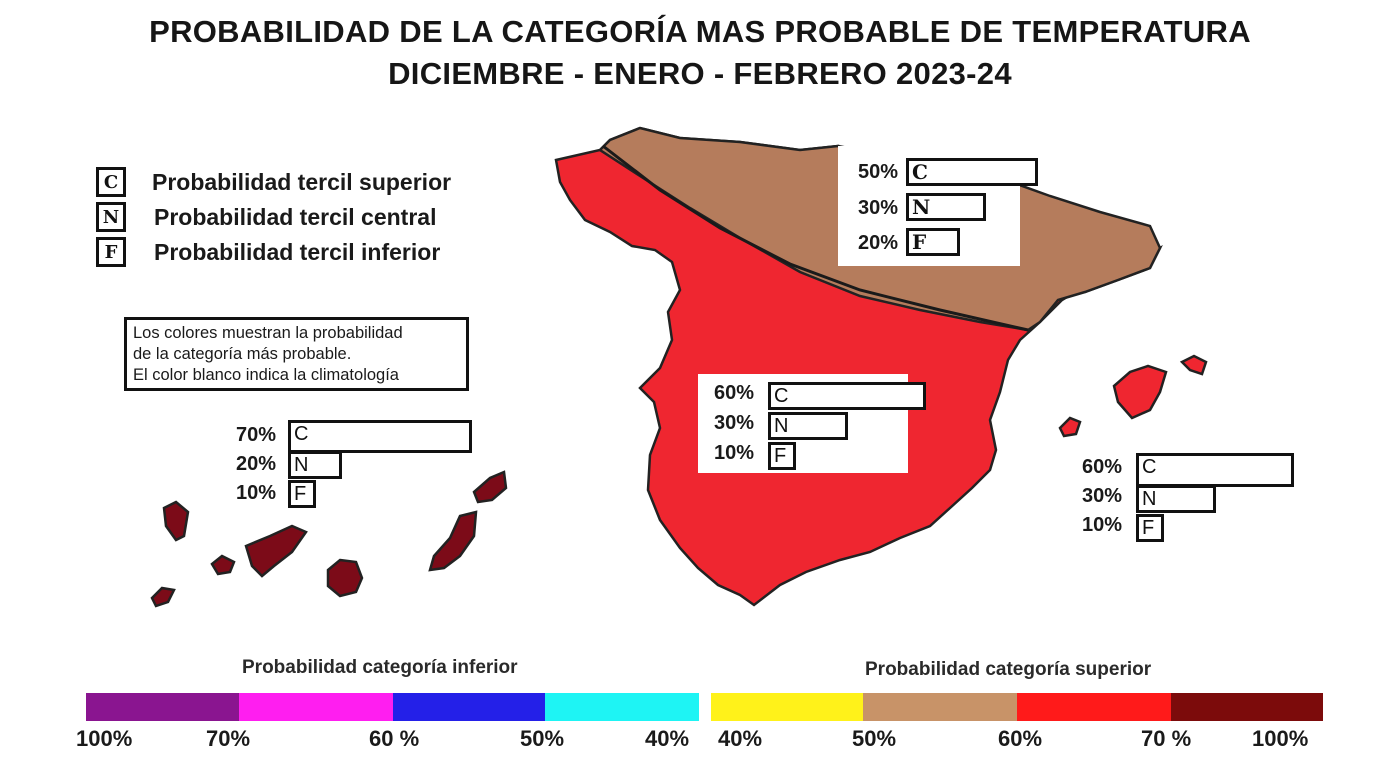  What do you see at coordinates (1193, 365) in the screenshot?
I see `menorca-island` at bounding box center [1193, 365].